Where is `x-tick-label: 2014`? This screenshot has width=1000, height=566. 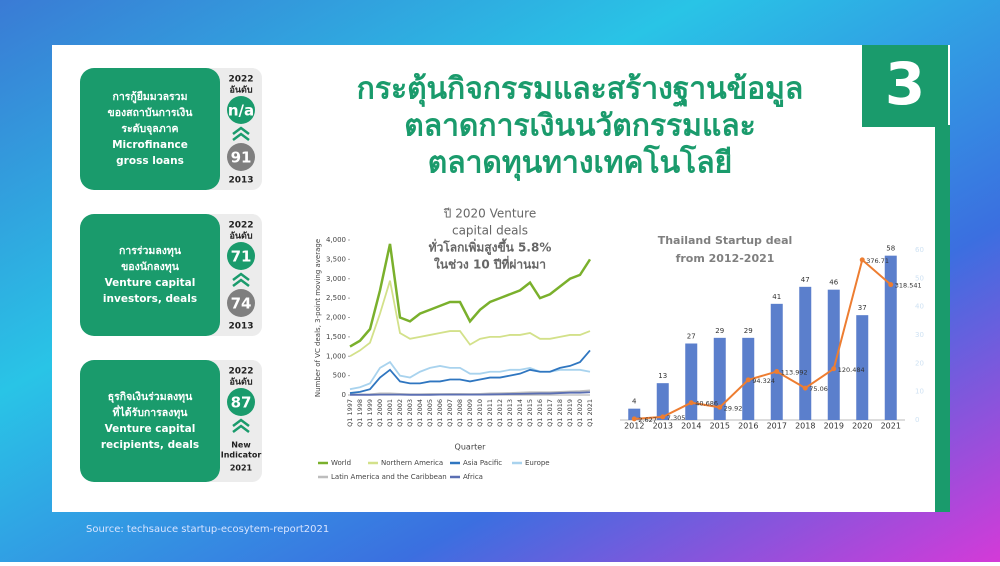 x-tick-label: 2014 is located at coordinates (691, 426).